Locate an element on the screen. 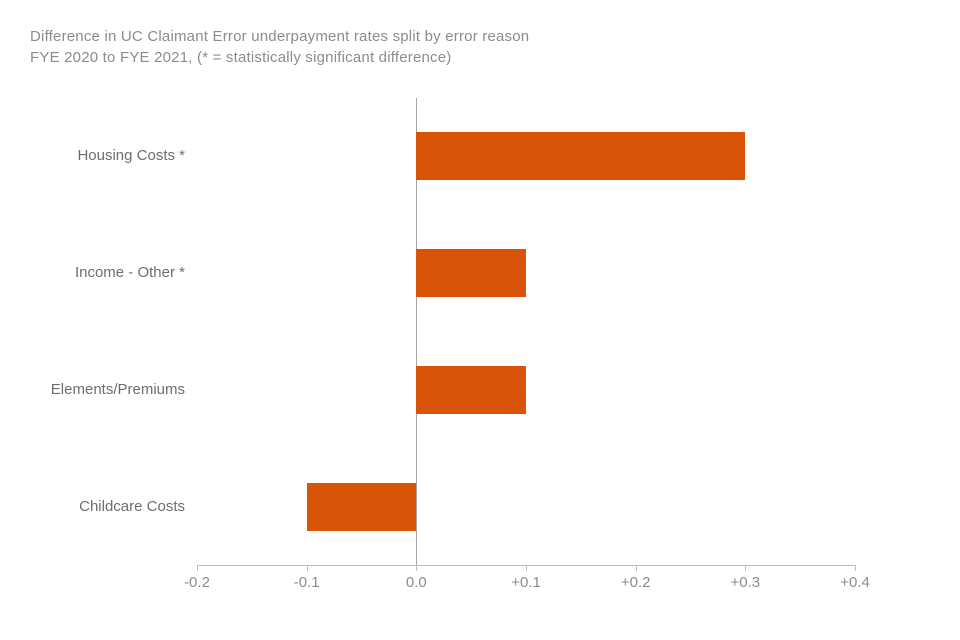  x-axis-tick-label: +0.3 is located at coordinates (745, 582).